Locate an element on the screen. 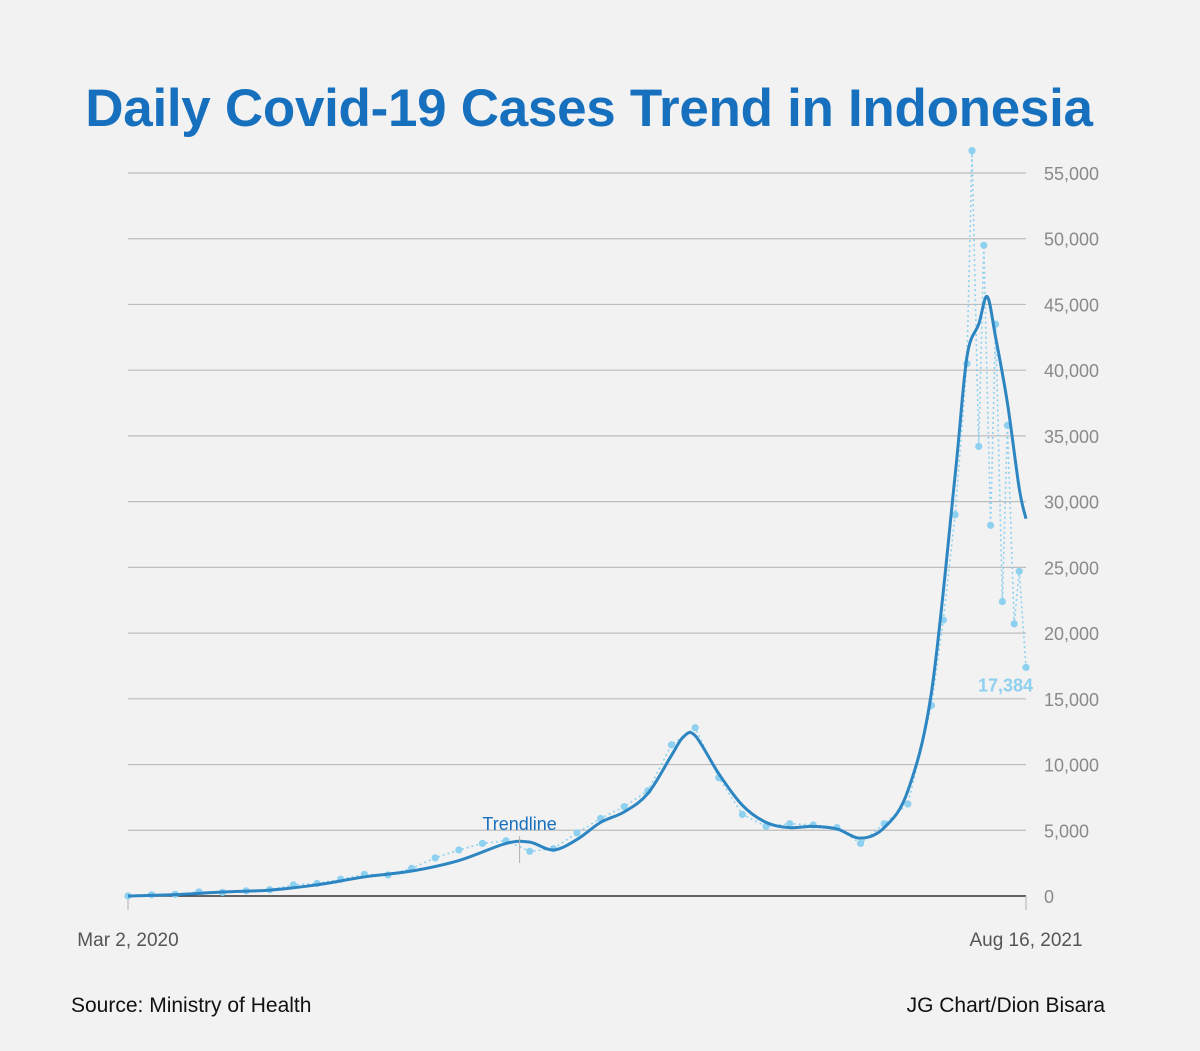 This screenshot has height=1051, width=1200. chart-title: Daily Covid-19 Cases Trend in Indonesia is located at coordinates (589, 108).